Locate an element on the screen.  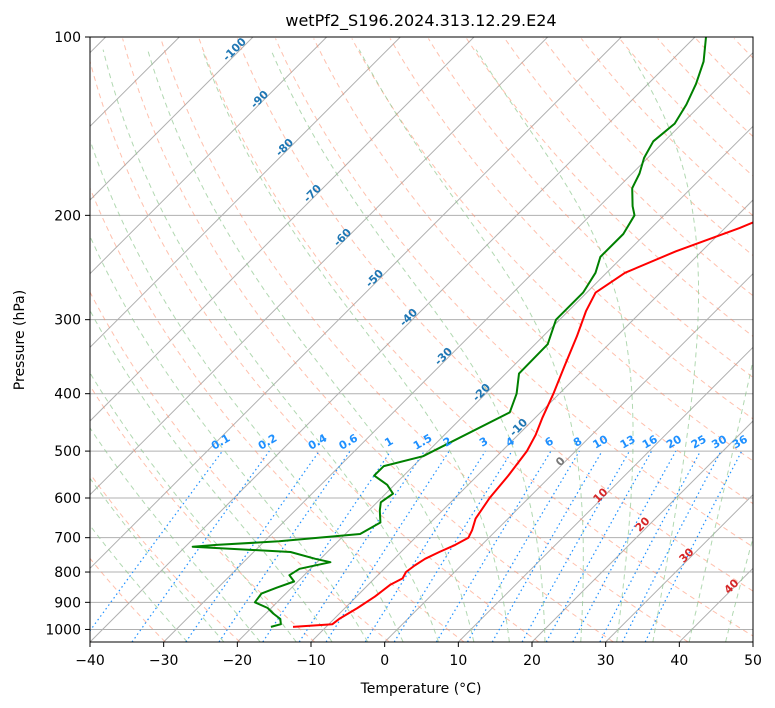
x-tick-label: −20 is located at coordinates (238, 661).